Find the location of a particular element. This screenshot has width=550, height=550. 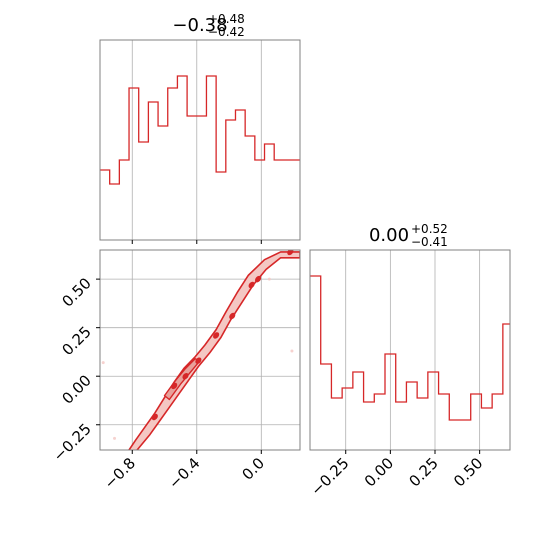

hist-y-frame is located at coordinates (410, 350).